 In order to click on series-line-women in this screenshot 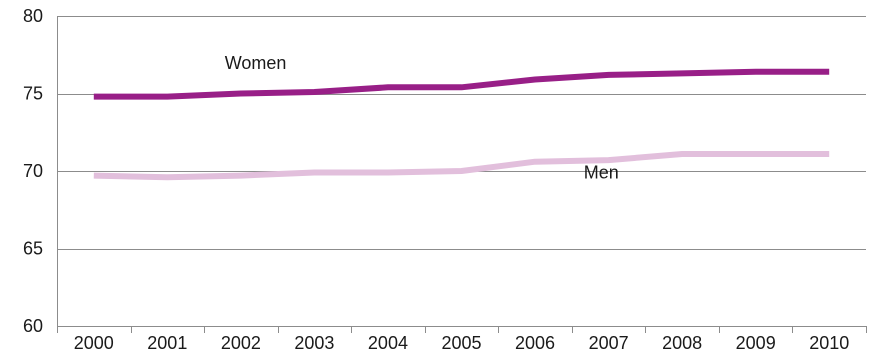, I will do `click(461, 84)`.